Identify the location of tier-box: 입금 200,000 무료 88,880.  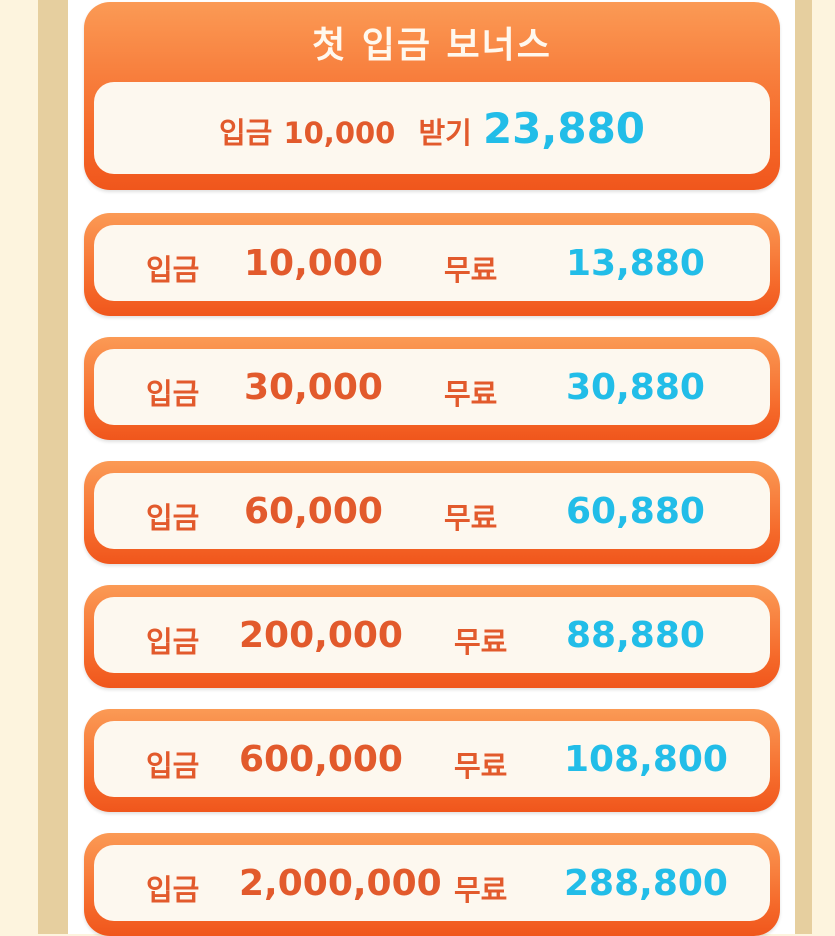
(432, 635).